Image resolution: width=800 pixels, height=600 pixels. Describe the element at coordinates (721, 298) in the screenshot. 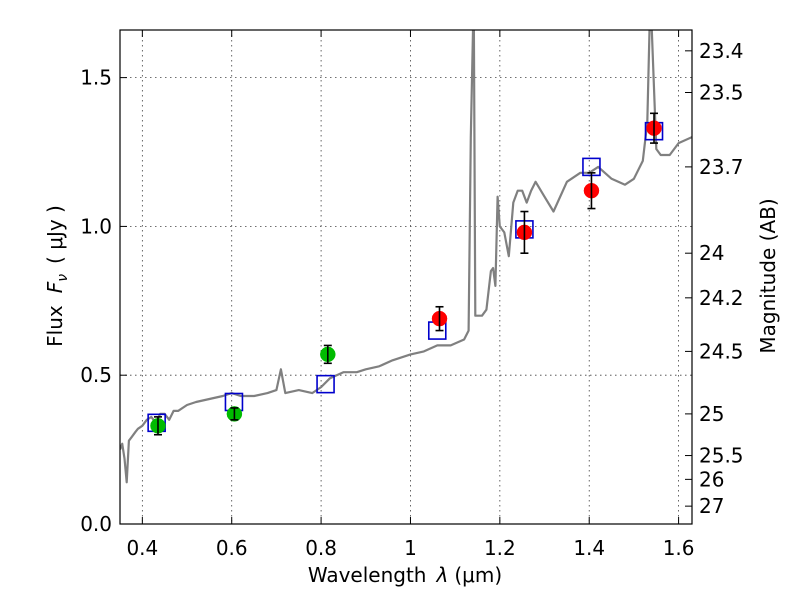

I see `magnitude-tick-label: 24.2` at that location.